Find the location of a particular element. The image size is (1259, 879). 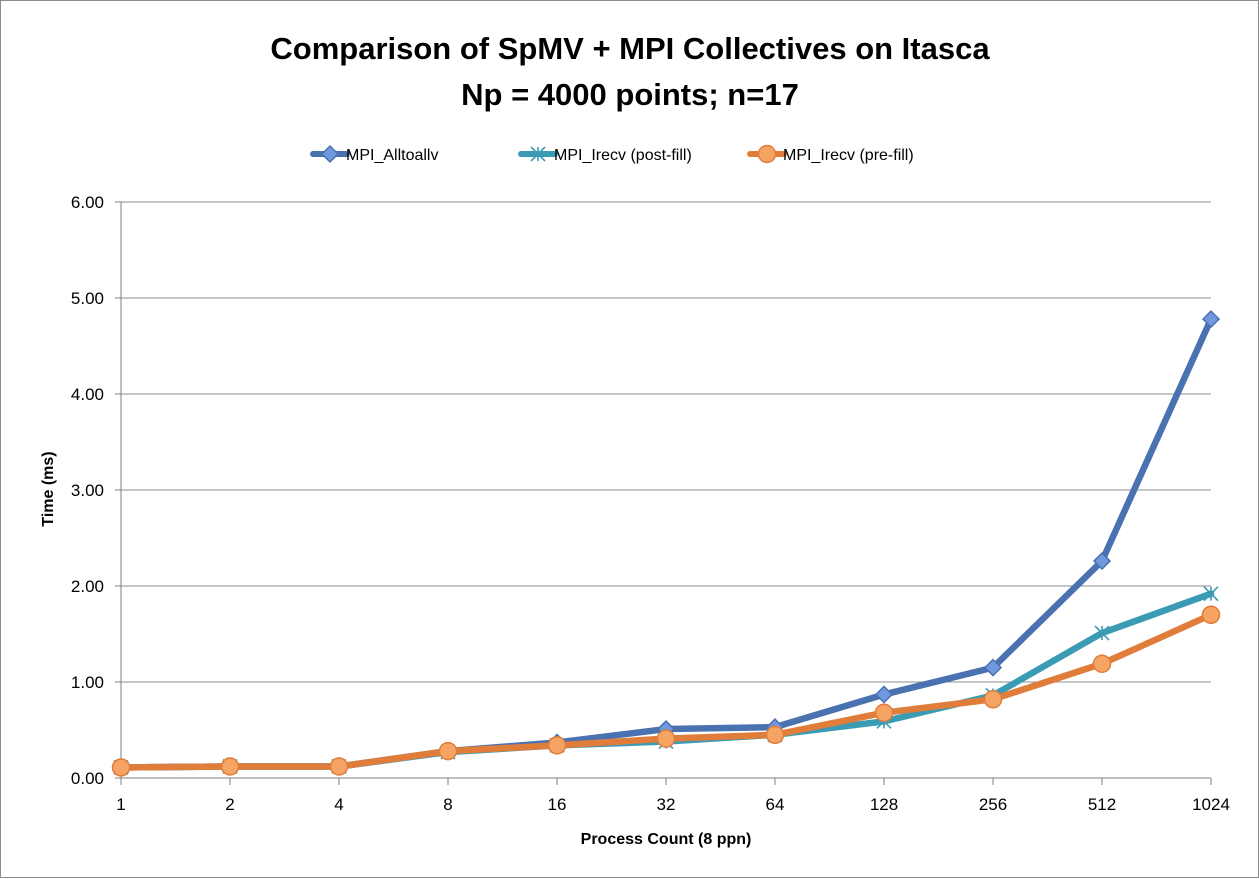

y-axis-ticks: 0.00 1.00 2.00 3.00 4.00 5.00 6.00 is located at coordinates (96, 490).